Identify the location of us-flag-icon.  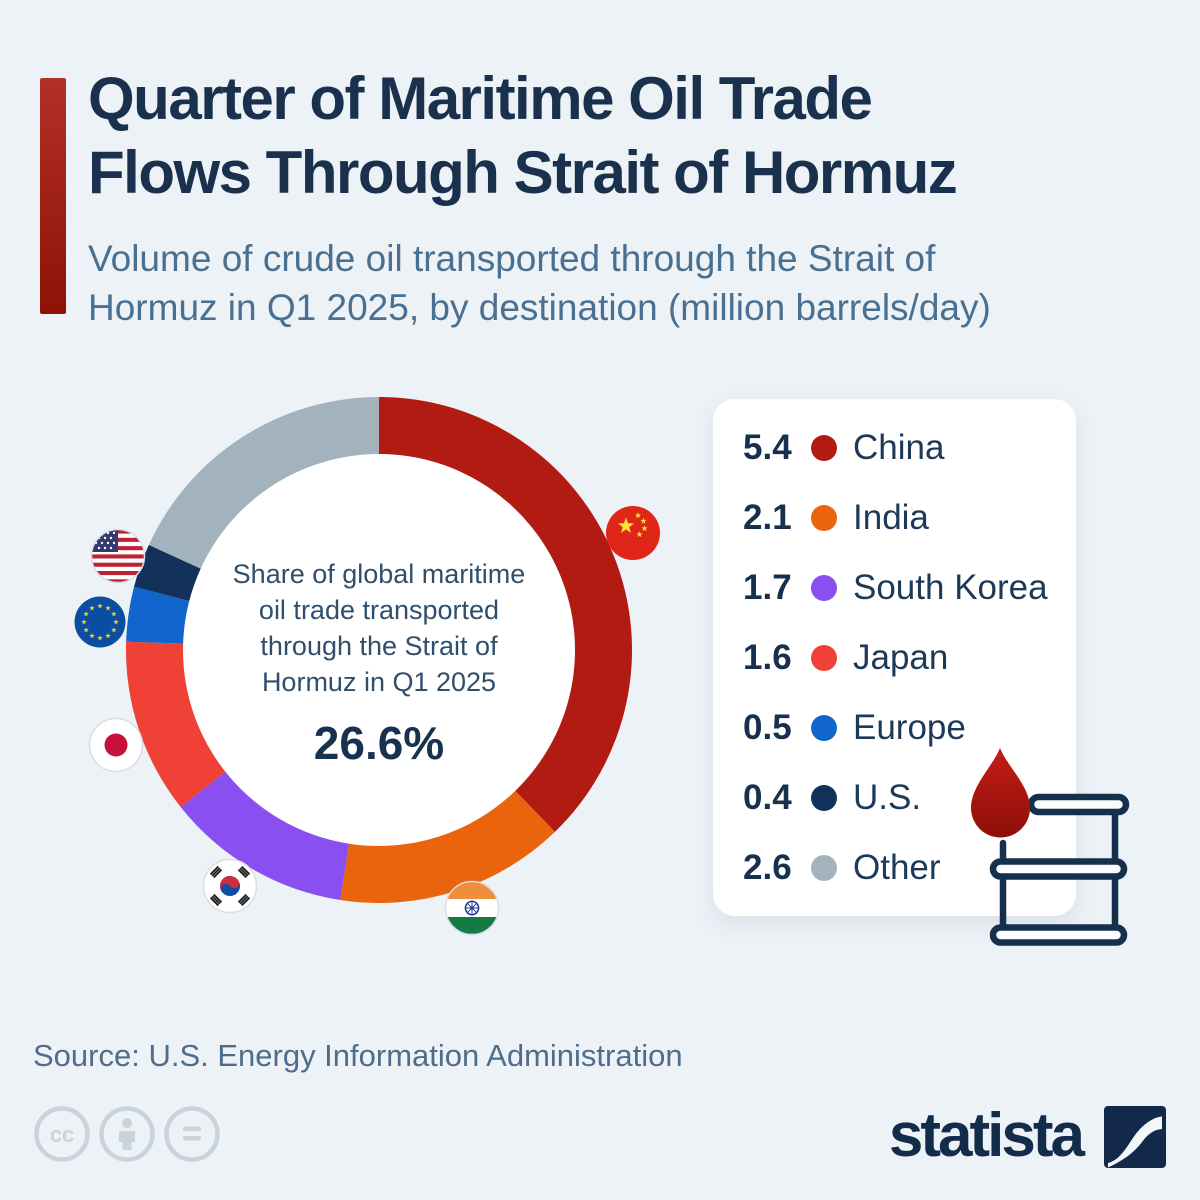
(118, 556).